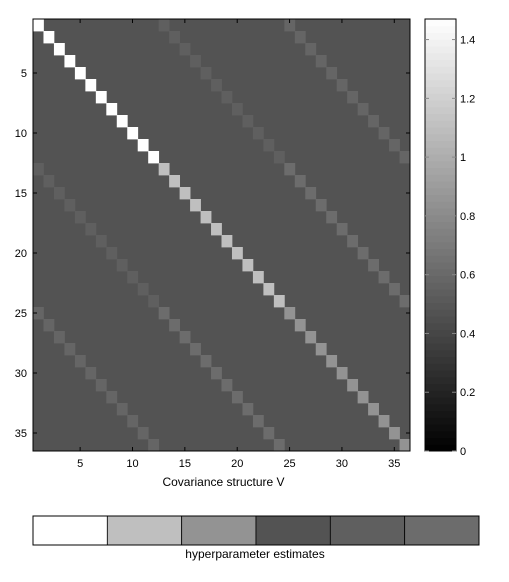 The width and height of the screenshot is (509, 582). What do you see at coordinates (21, 194) in the screenshot?
I see `y-tick-label: 15` at bounding box center [21, 194].